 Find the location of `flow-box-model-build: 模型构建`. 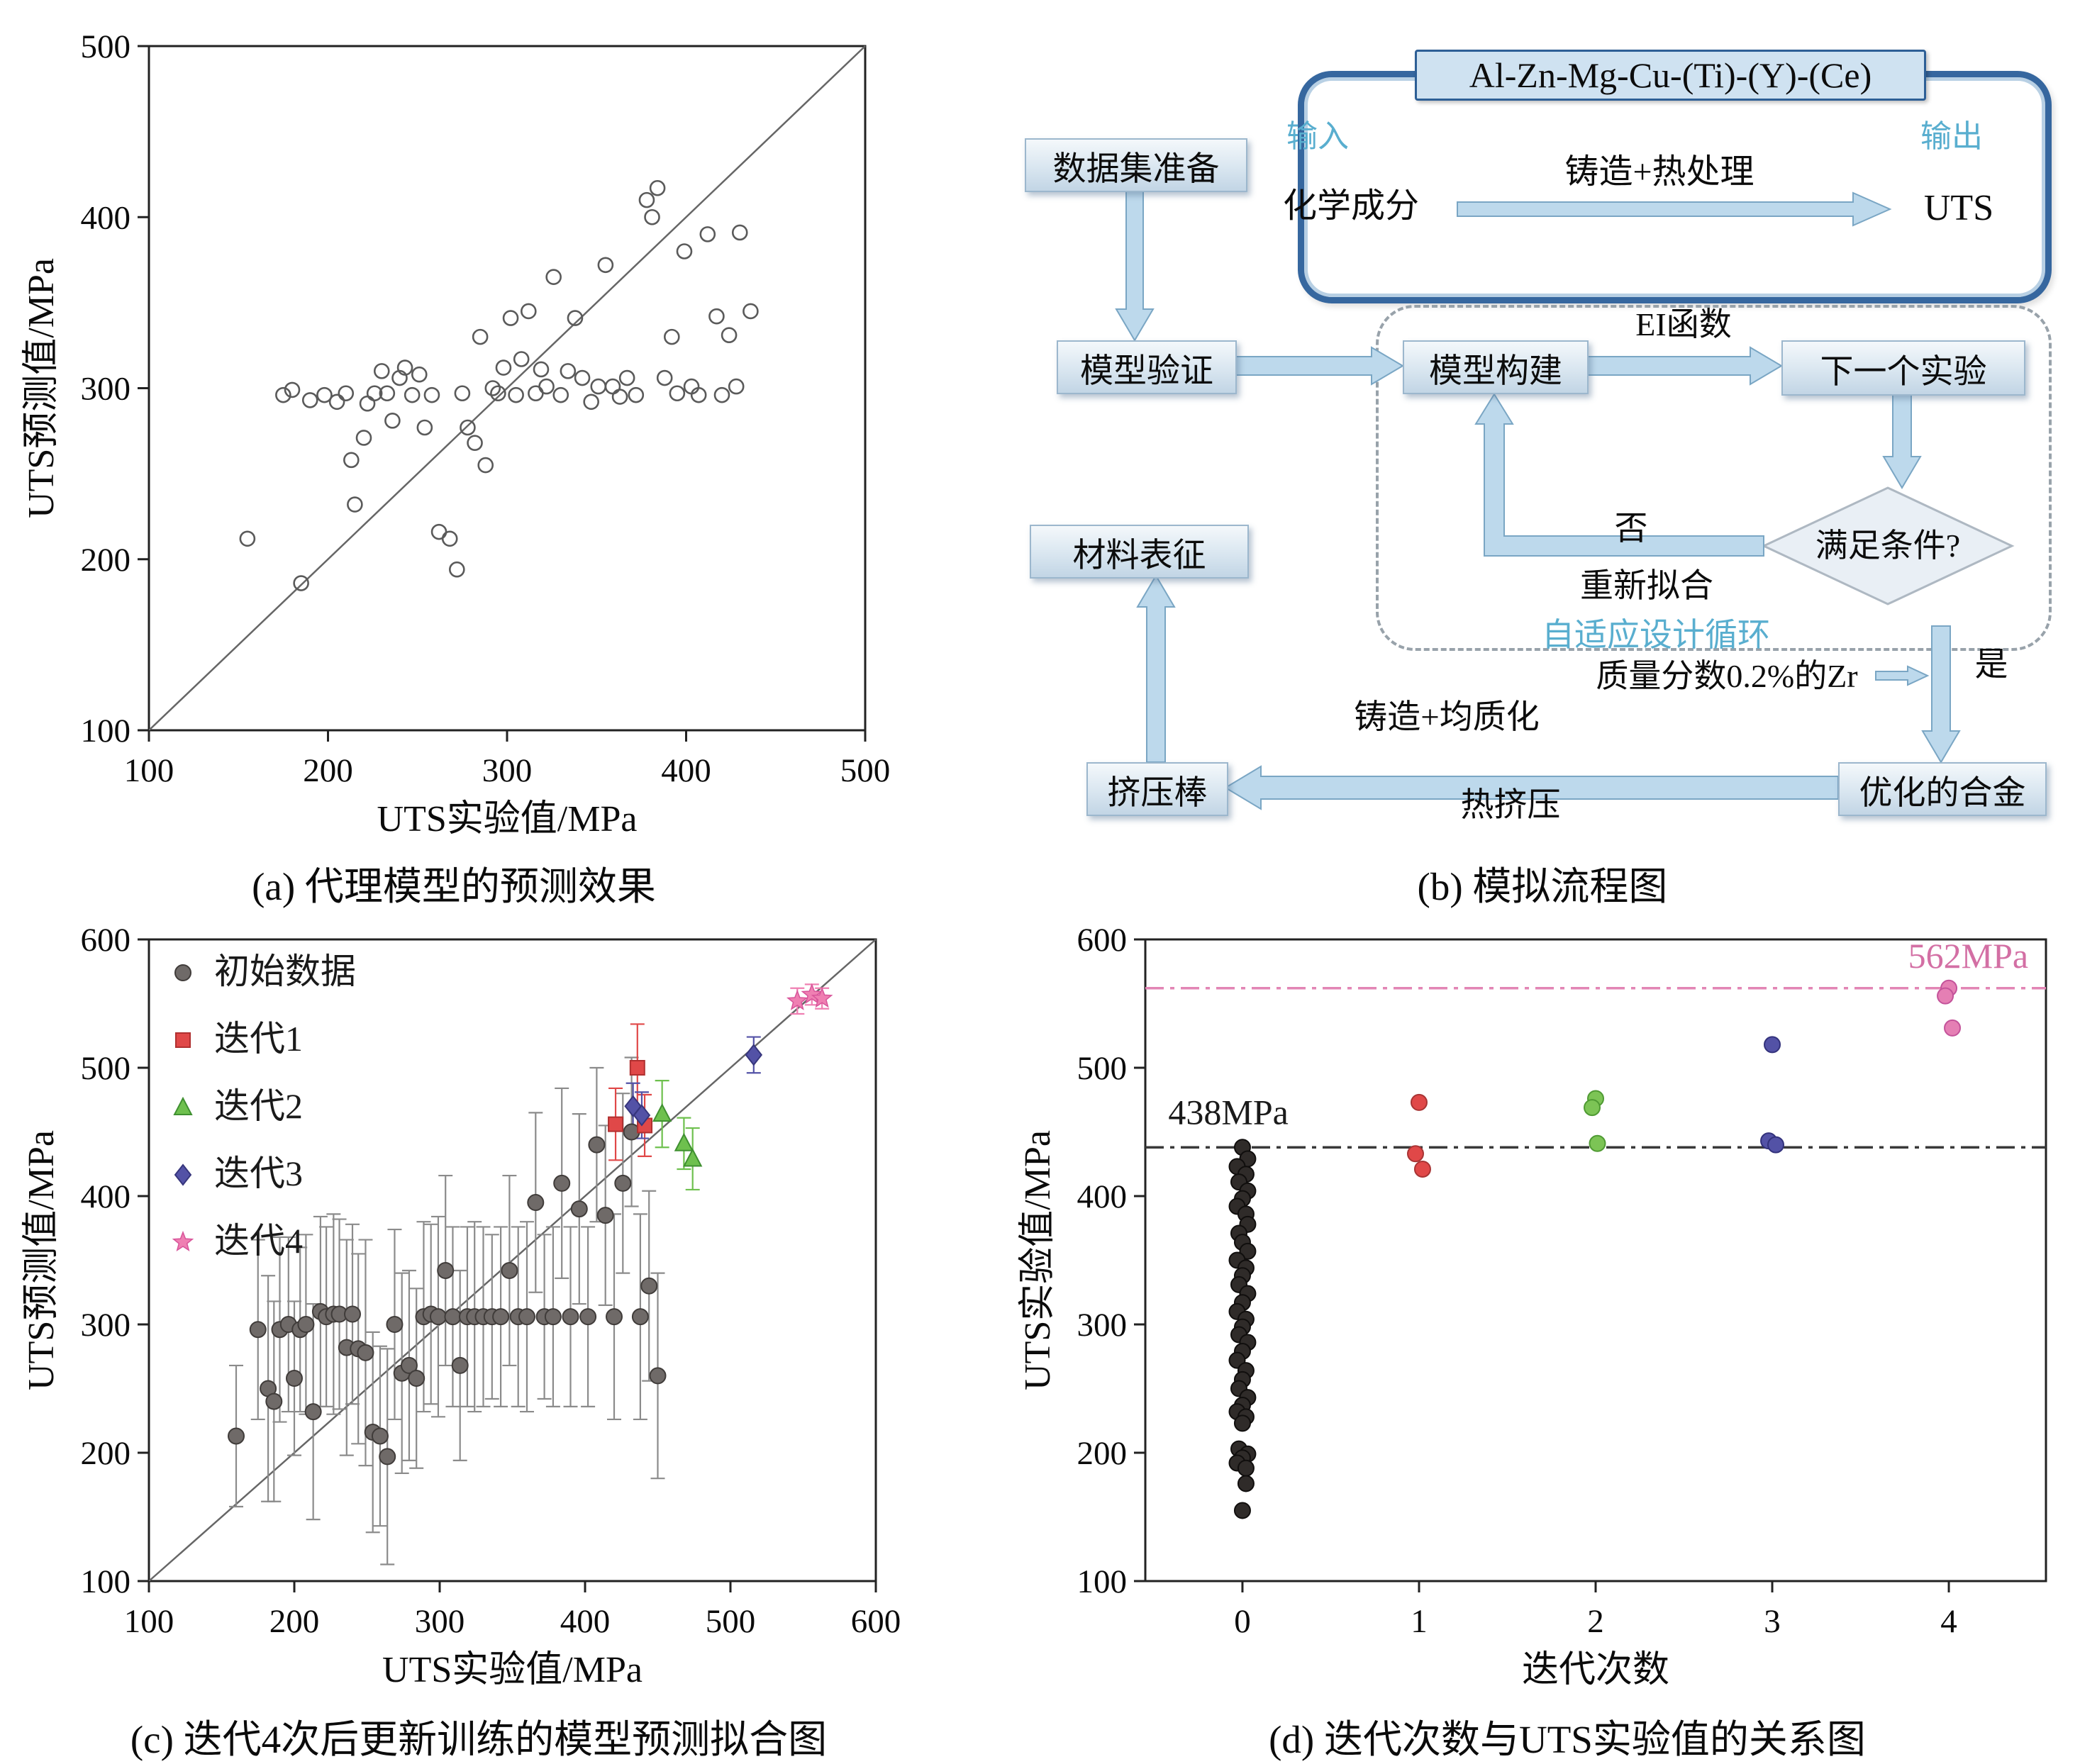

flow-box-model-build: 模型构建 is located at coordinates (1496, 367).